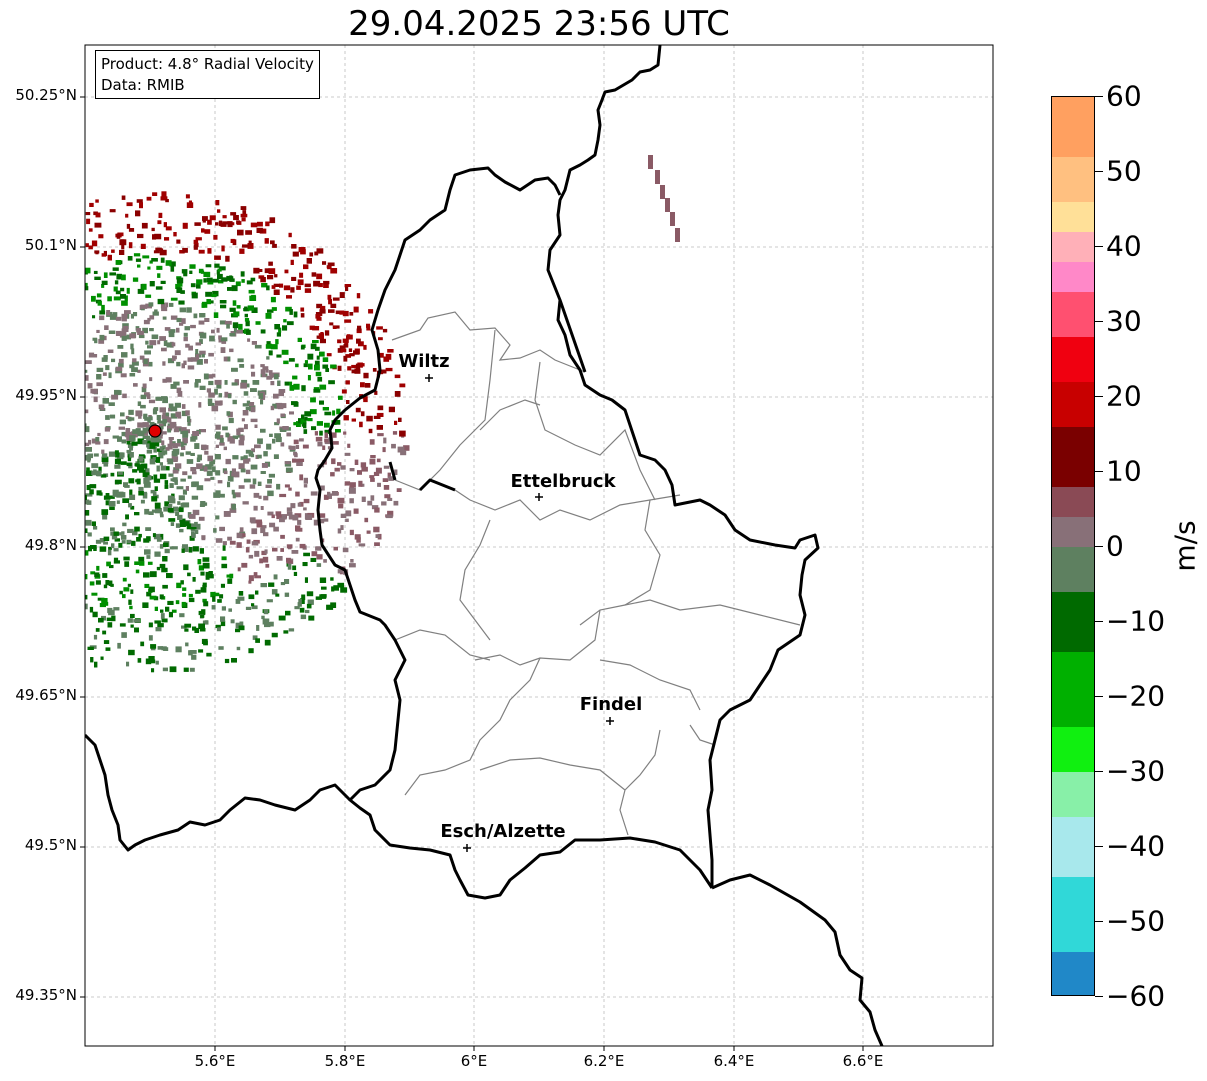  I want to click on colorbar-tick-label: −20, so click(1136, 696).